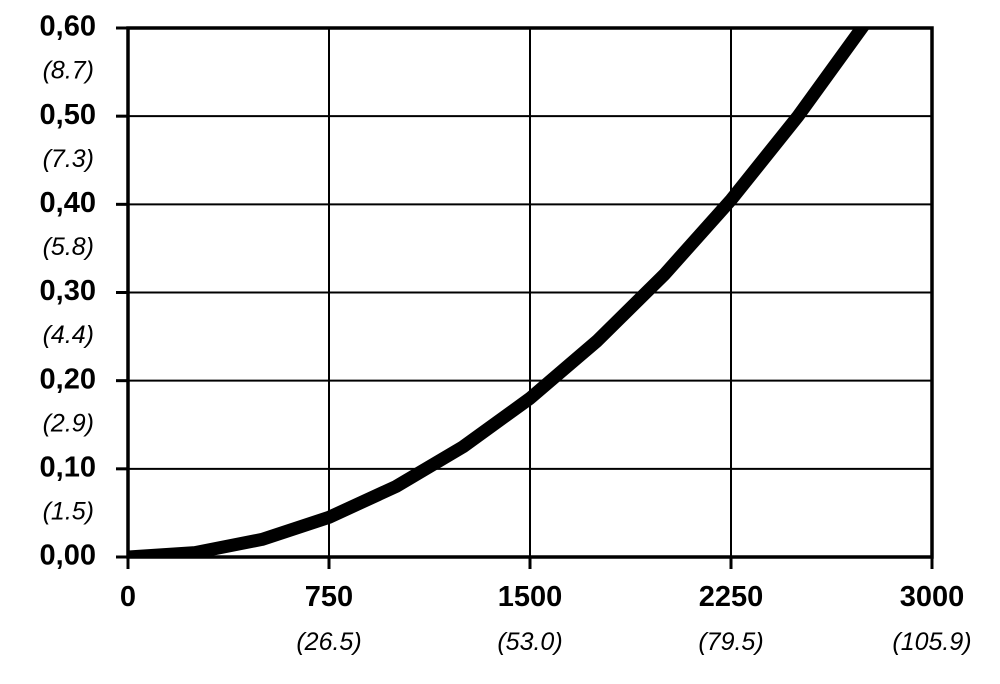 The image size is (1000, 684). Describe the element at coordinates (931, 642) in the screenshot. I see `x-tick-sublabel: (105.9)` at that location.